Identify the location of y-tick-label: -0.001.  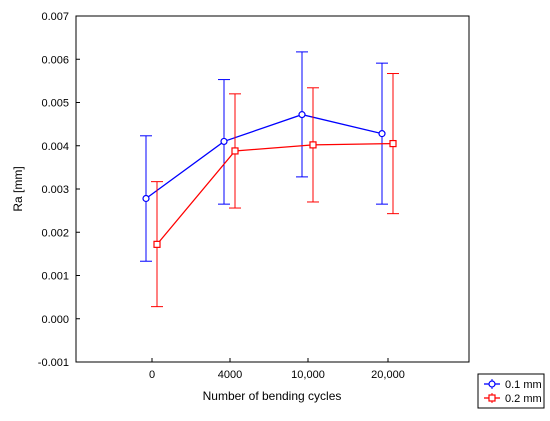
(53, 363).